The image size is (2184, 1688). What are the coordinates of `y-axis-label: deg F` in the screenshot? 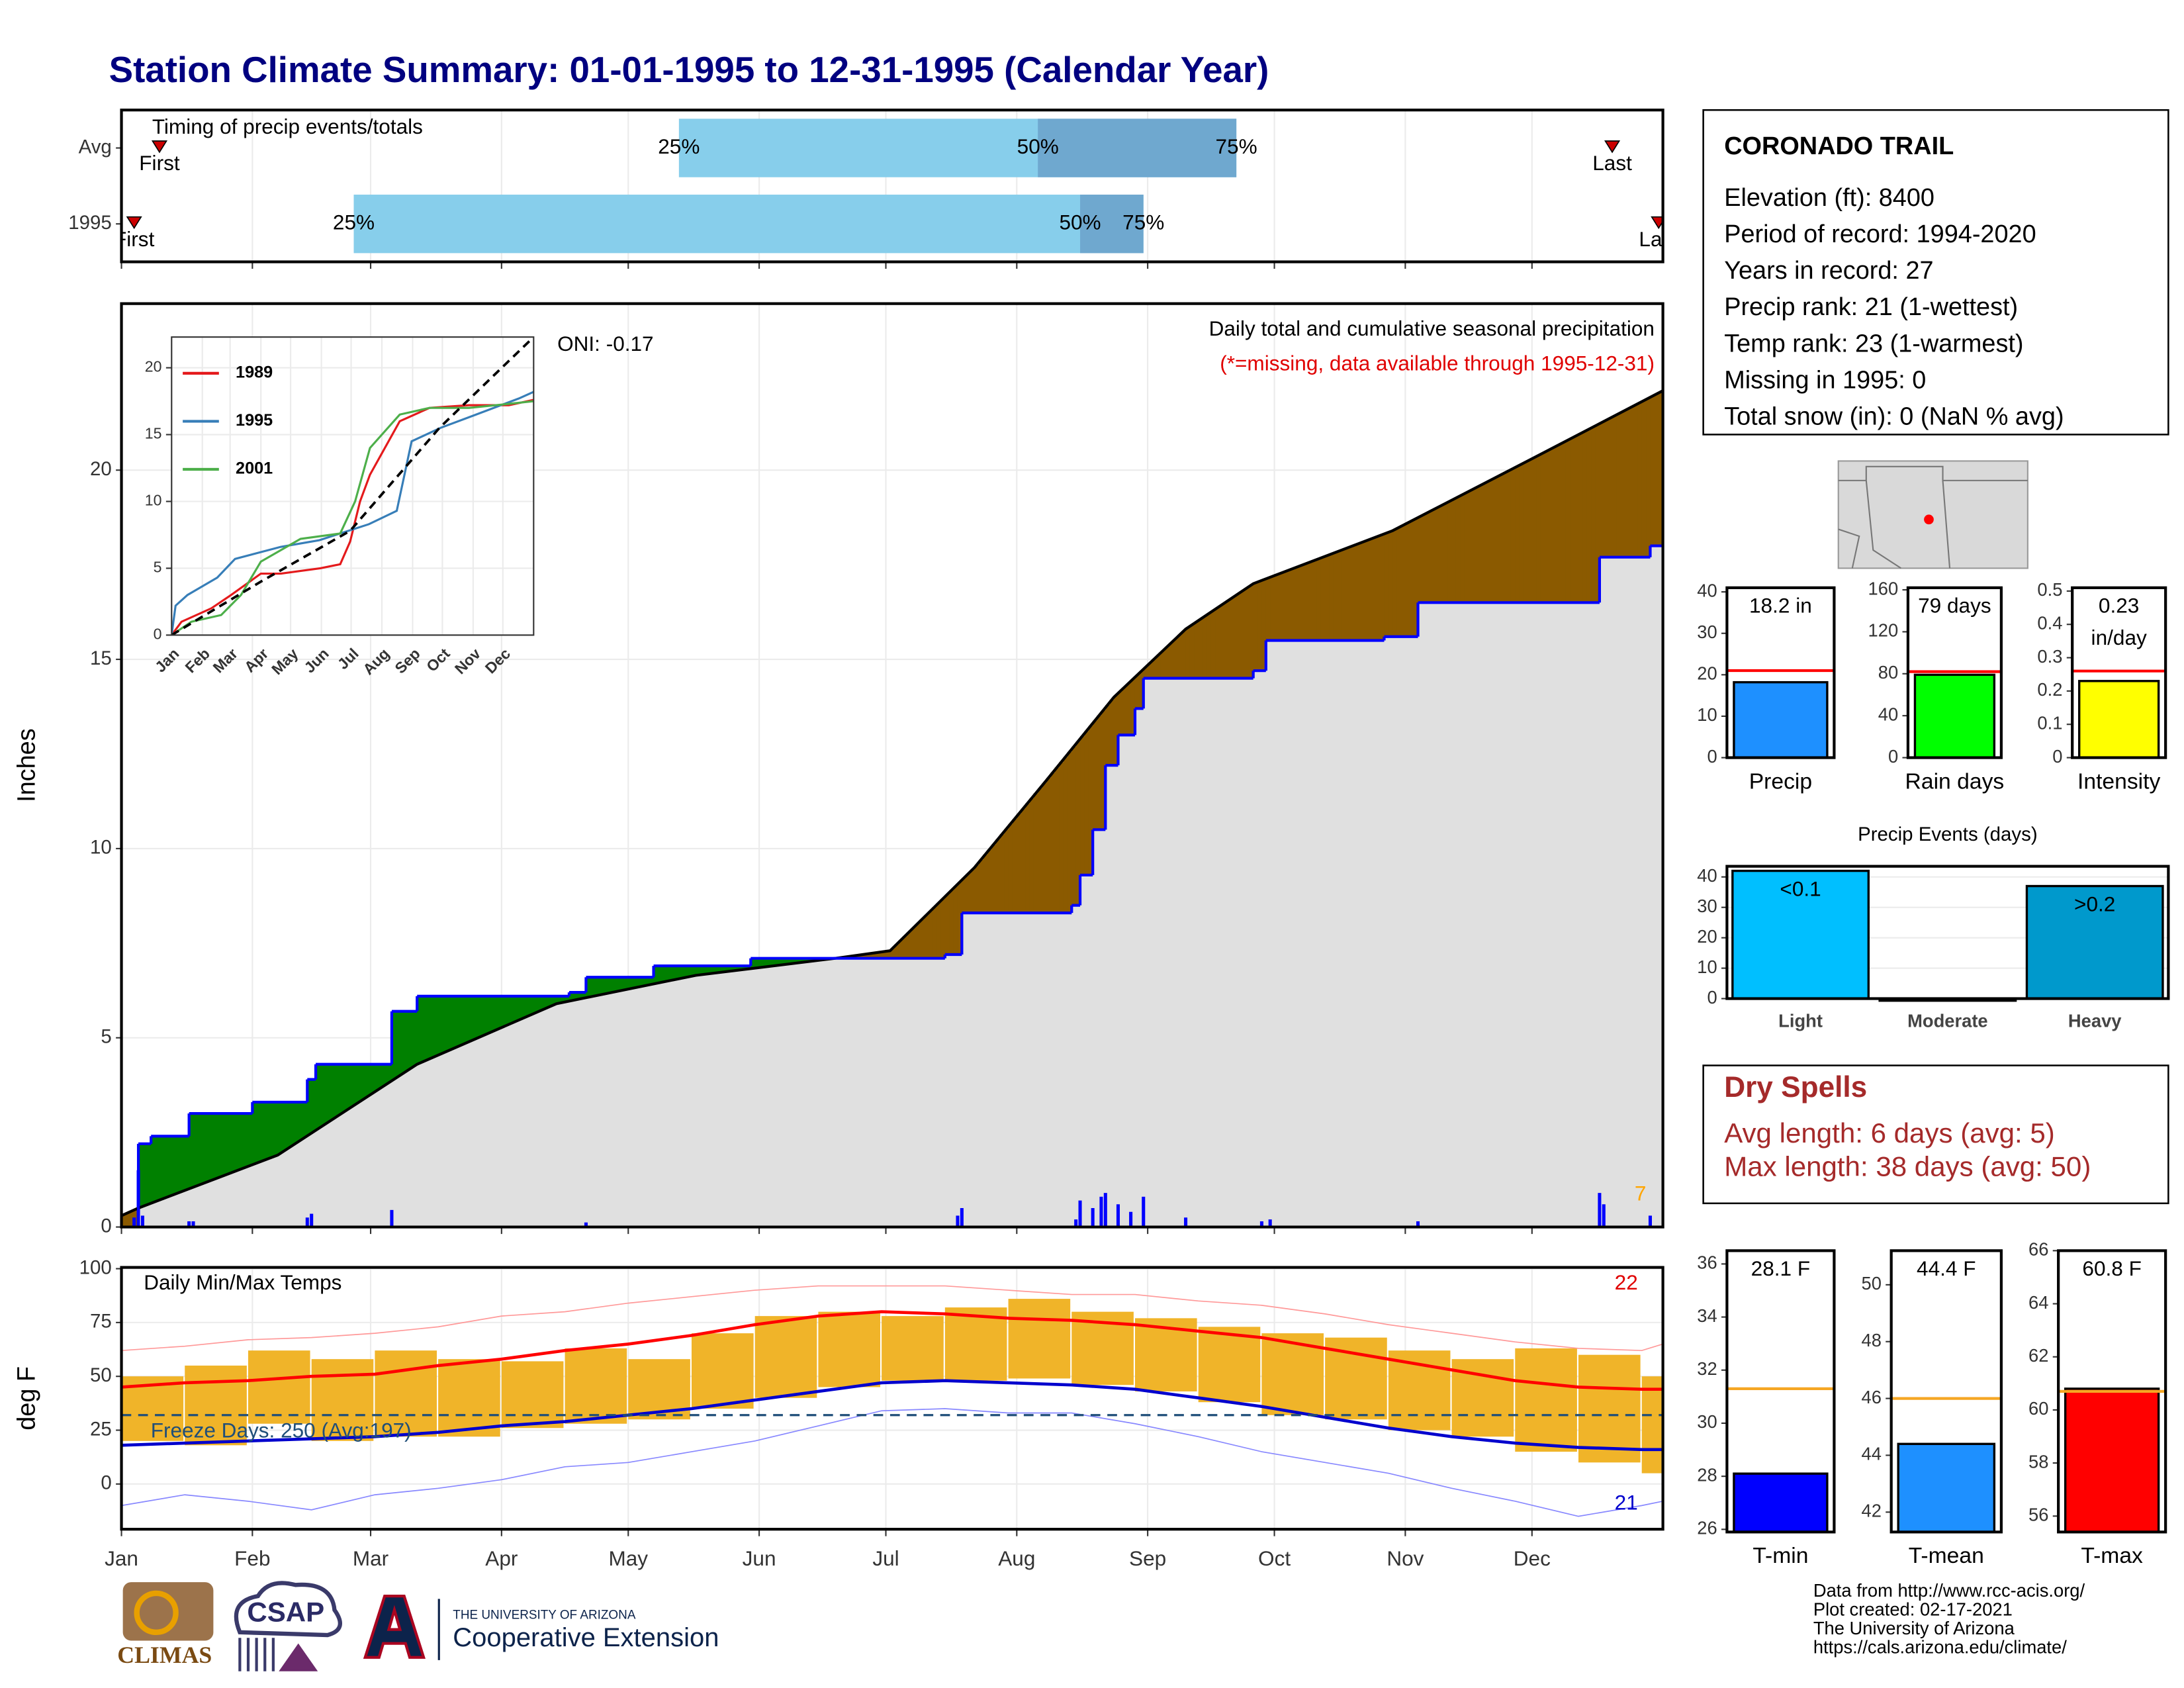 It's located at (27, 1398).